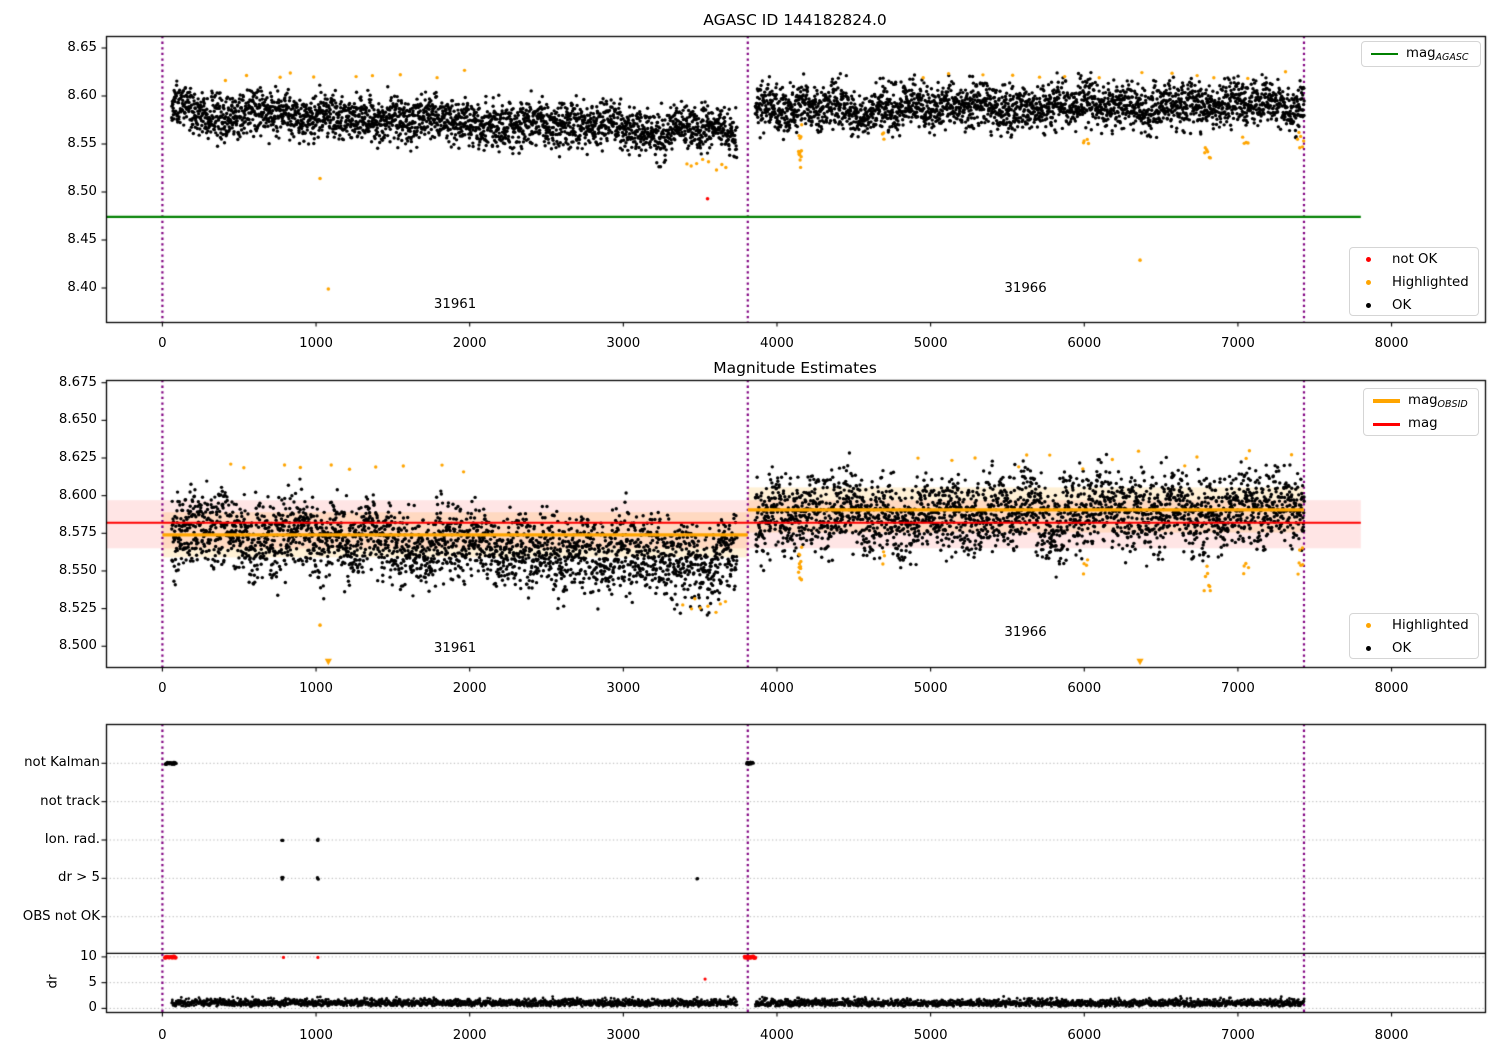 The image size is (1500, 1050). Describe the element at coordinates (79, 878) in the screenshot. I see `flag-tick-label: dr > 5` at that location.